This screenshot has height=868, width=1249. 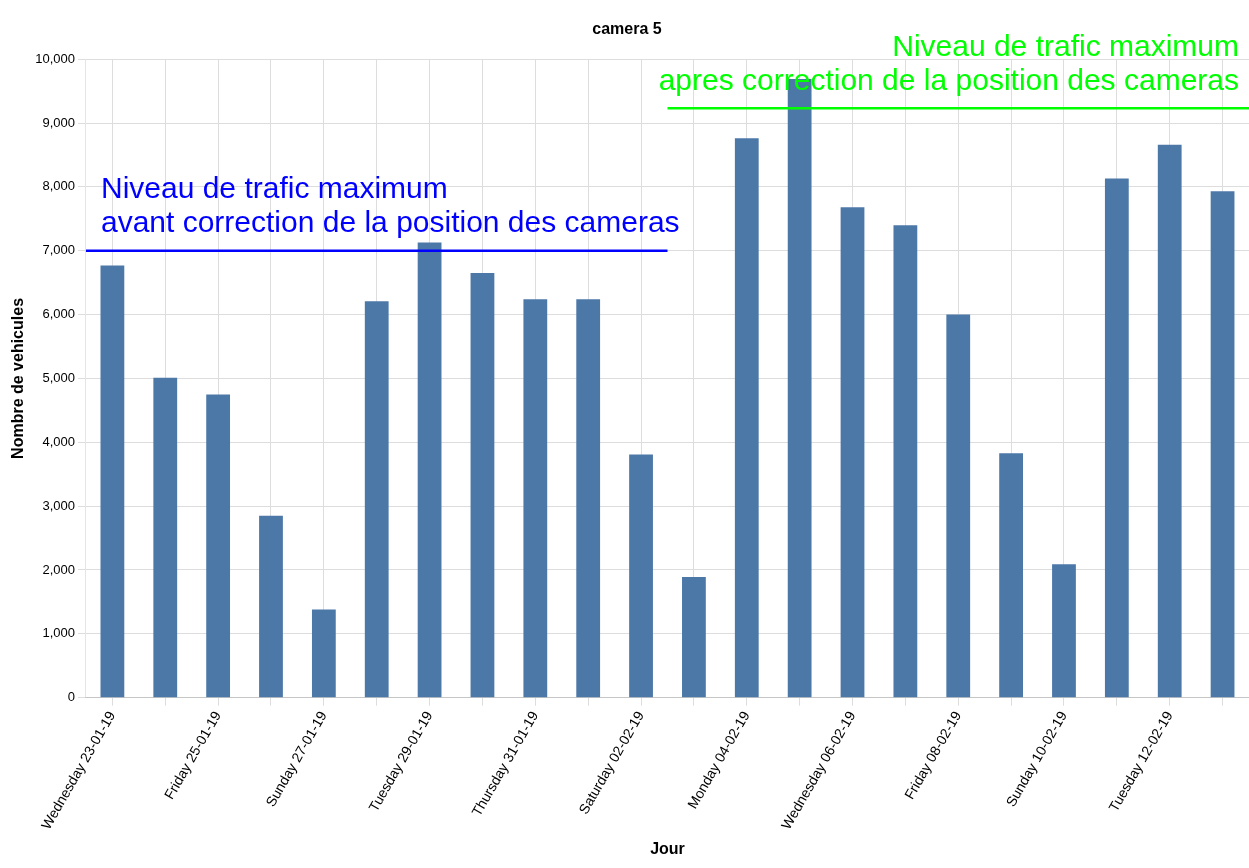 I want to click on y-tick-label: 0, so click(x=71, y=697).